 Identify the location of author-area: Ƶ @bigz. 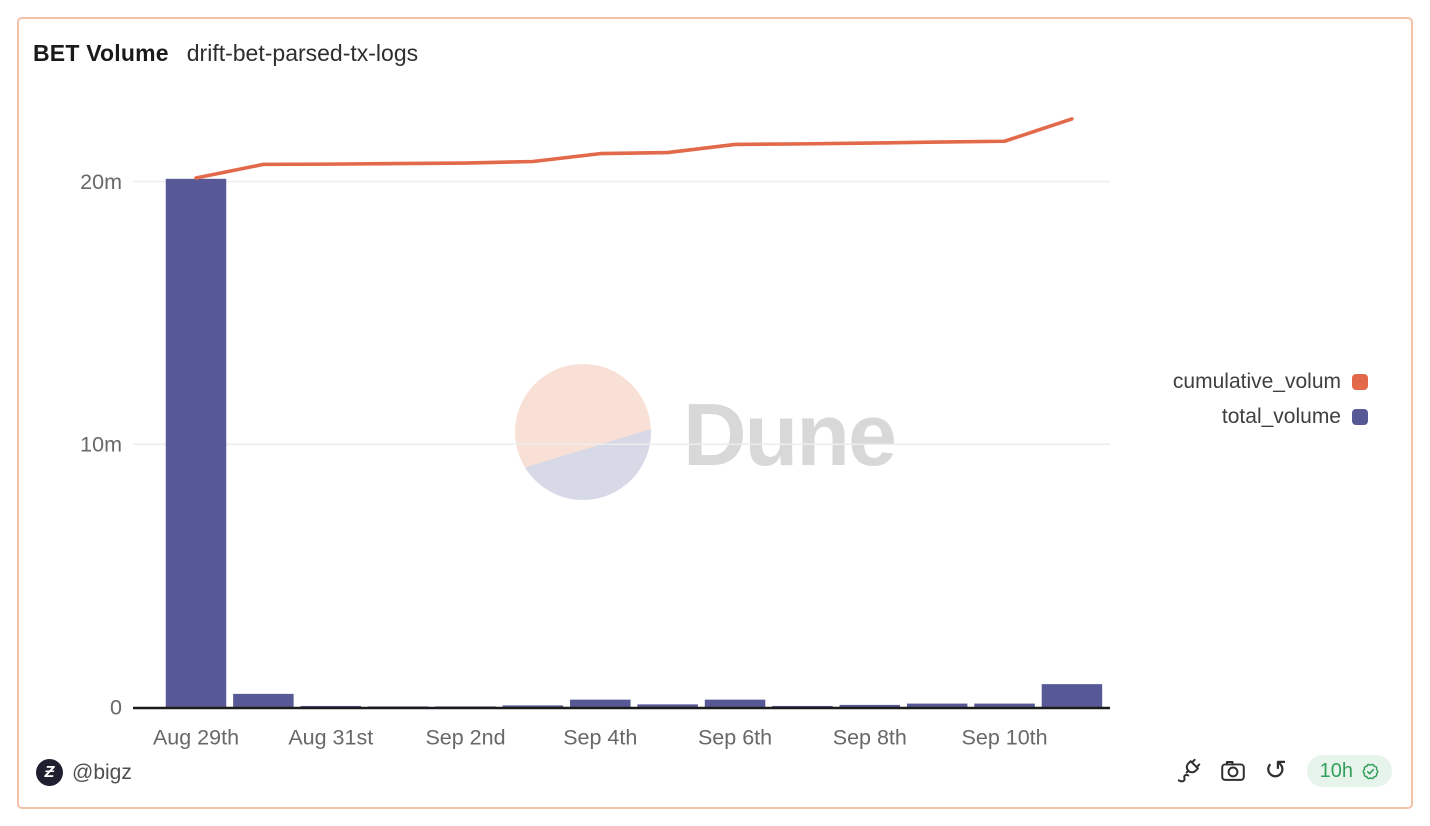
(84, 772).